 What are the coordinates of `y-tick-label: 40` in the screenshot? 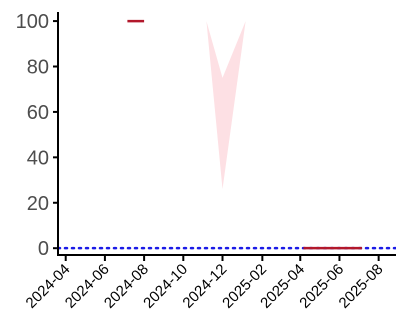 It's located at (38, 158).